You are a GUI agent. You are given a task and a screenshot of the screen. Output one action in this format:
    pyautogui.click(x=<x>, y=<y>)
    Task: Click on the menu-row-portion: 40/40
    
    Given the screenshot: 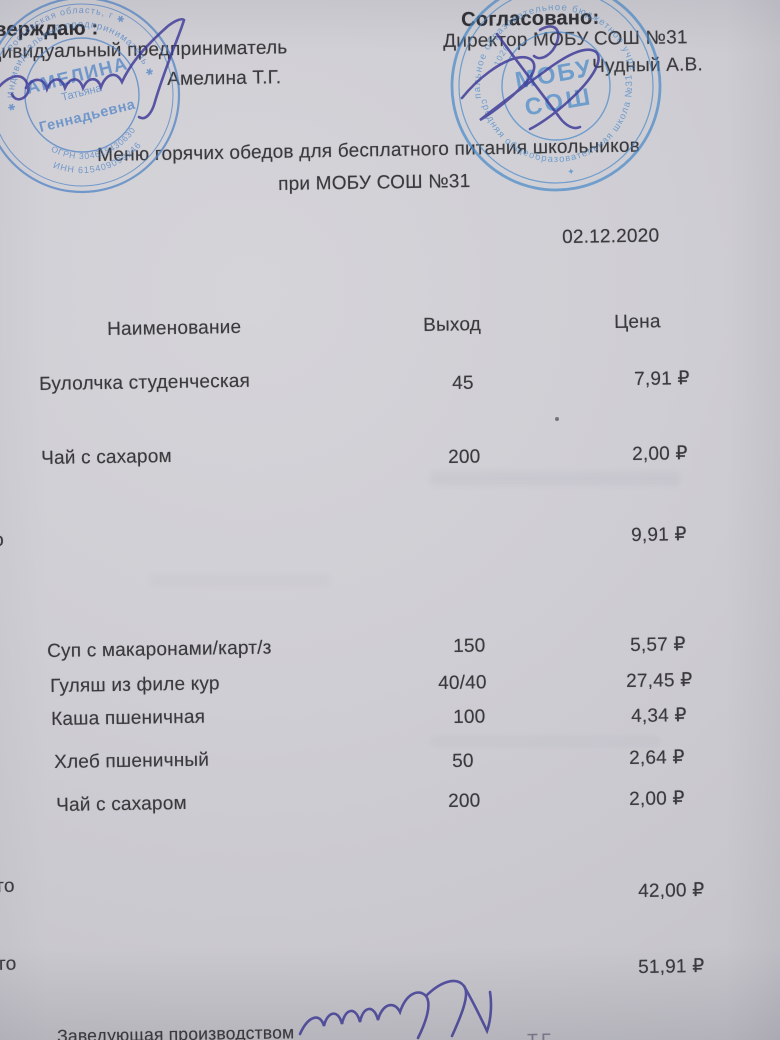 What is the action you would take?
    pyautogui.click(x=462, y=683)
    